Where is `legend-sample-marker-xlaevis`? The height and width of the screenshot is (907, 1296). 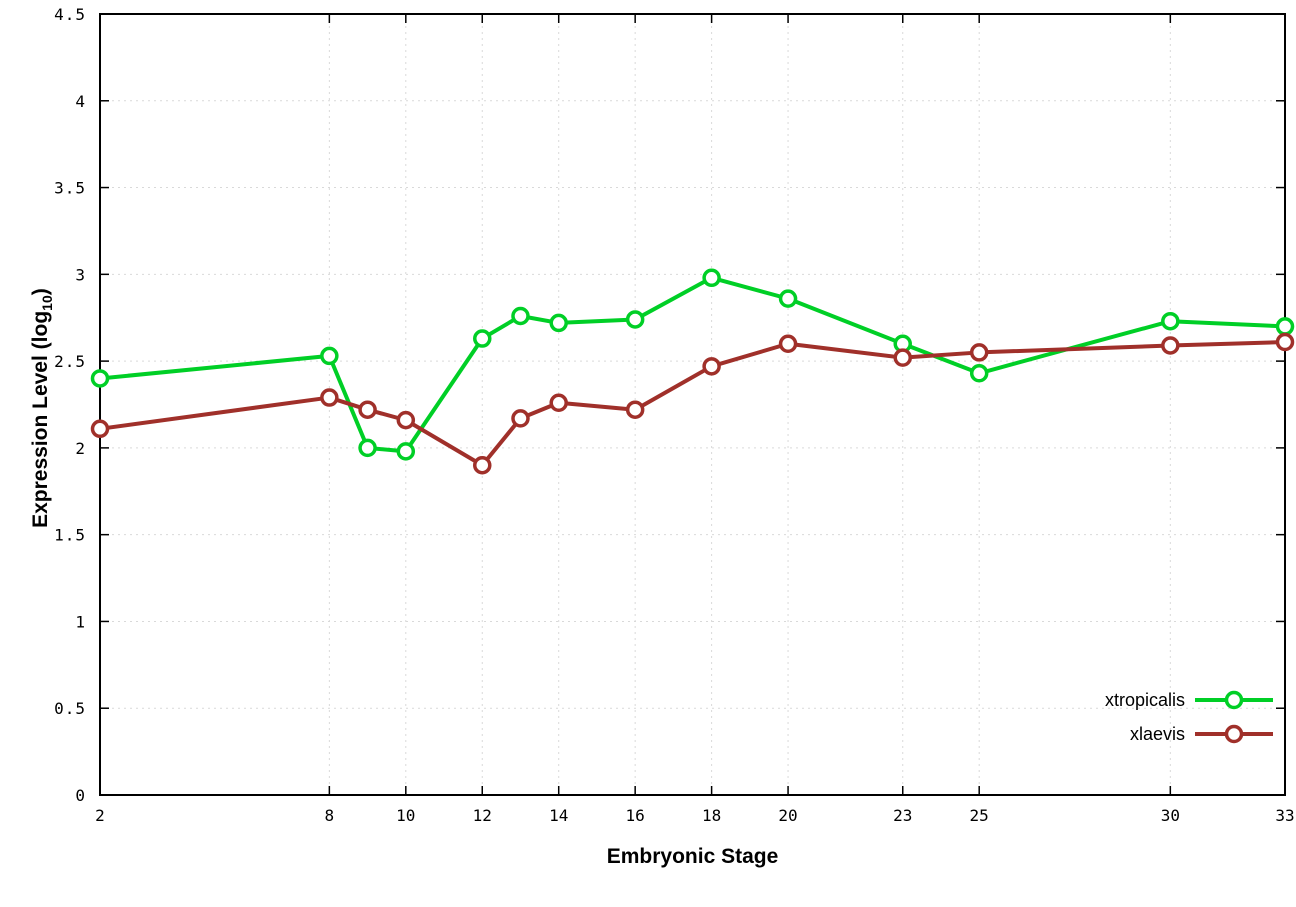
legend-sample-marker-xlaevis is located at coordinates (1234, 734).